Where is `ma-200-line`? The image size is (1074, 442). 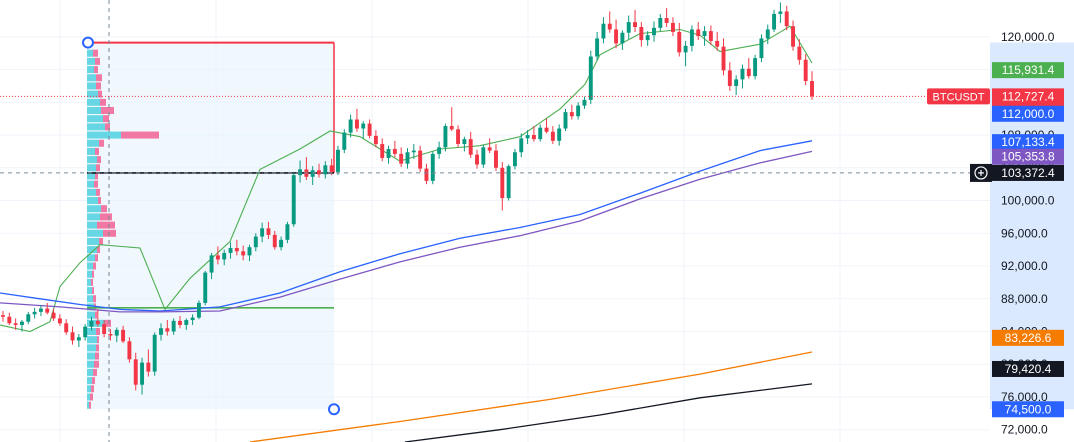 ma-200-line is located at coordinates (531, 396).